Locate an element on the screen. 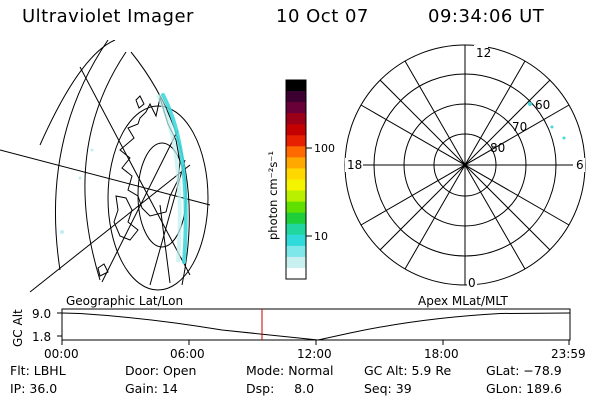 The height and width of the screenshot is (400, 600). seq-status: Seq: 39 is located at coordinates (388, 388).